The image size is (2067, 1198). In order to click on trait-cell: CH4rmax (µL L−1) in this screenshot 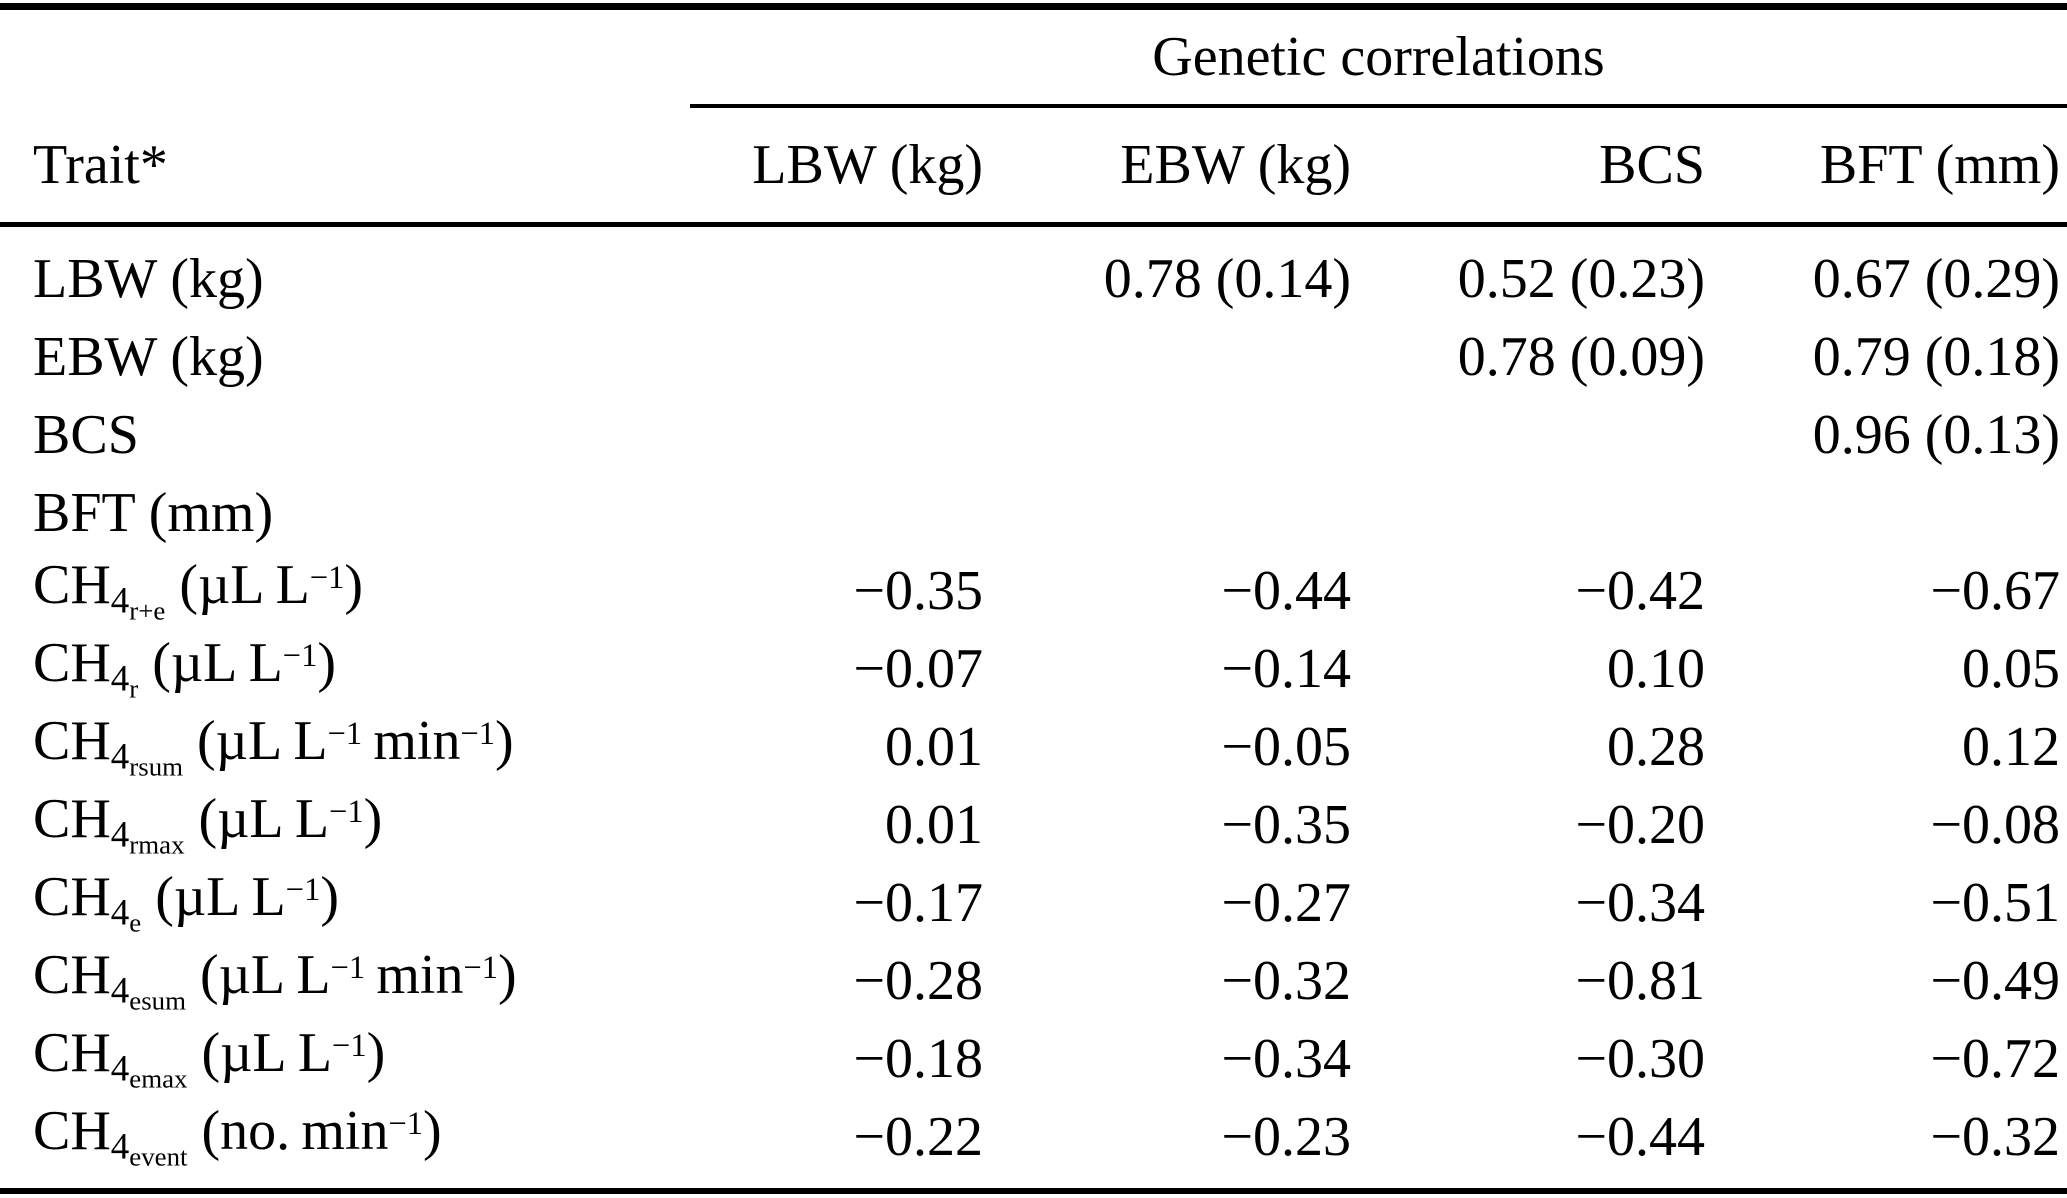, I will do `click(345, 825)`.